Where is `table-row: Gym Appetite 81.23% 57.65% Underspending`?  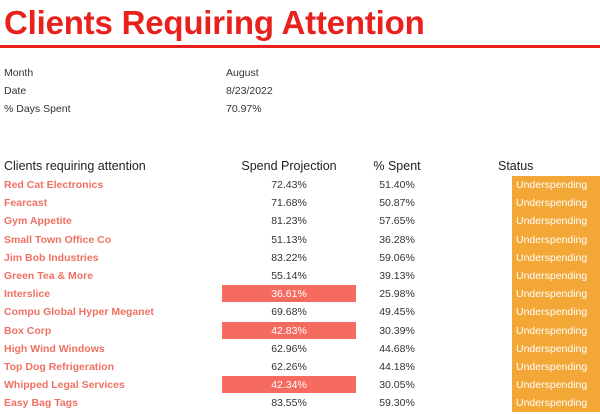
table-row: Gym Appetite 81.23% 57.65% Underspending is located at coordinates (300, 221).